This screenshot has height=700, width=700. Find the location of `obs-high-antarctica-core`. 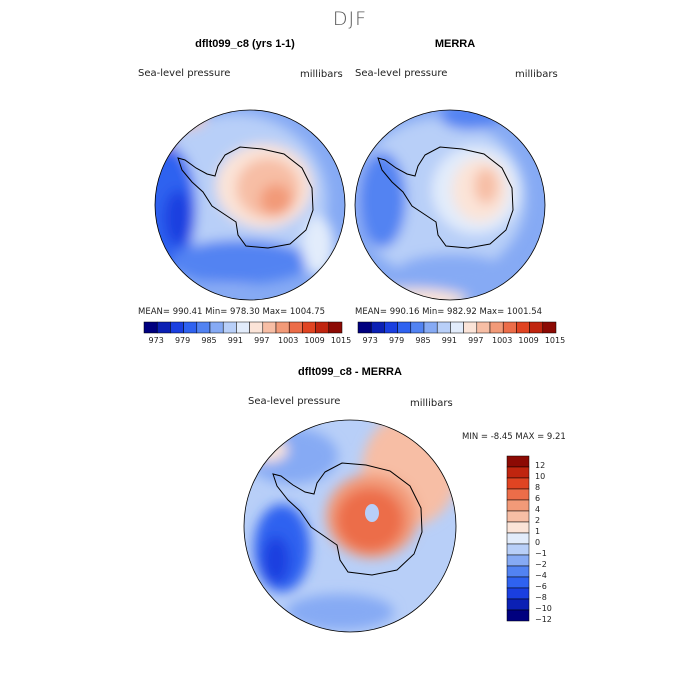

obs-high-antarctica-core is located at coordinates (486, 186).